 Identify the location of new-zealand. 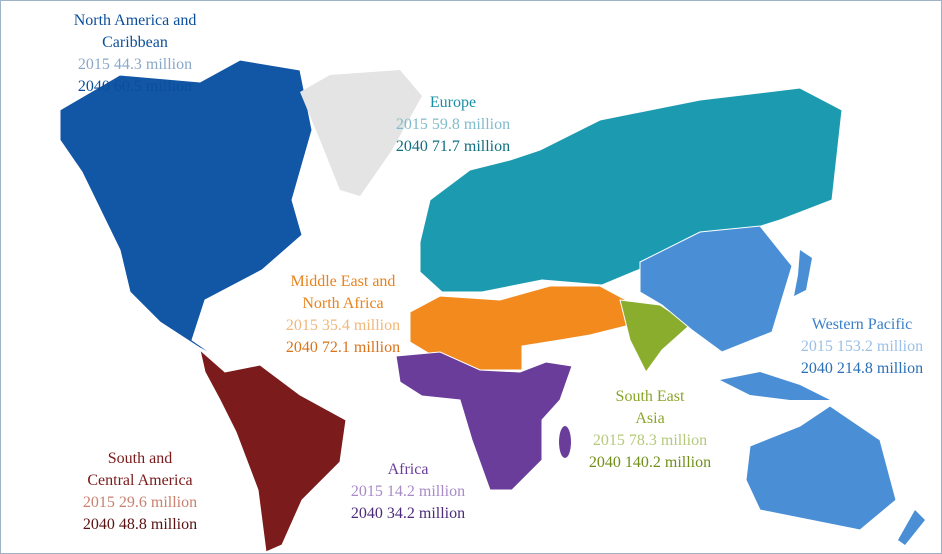
(911, 527).